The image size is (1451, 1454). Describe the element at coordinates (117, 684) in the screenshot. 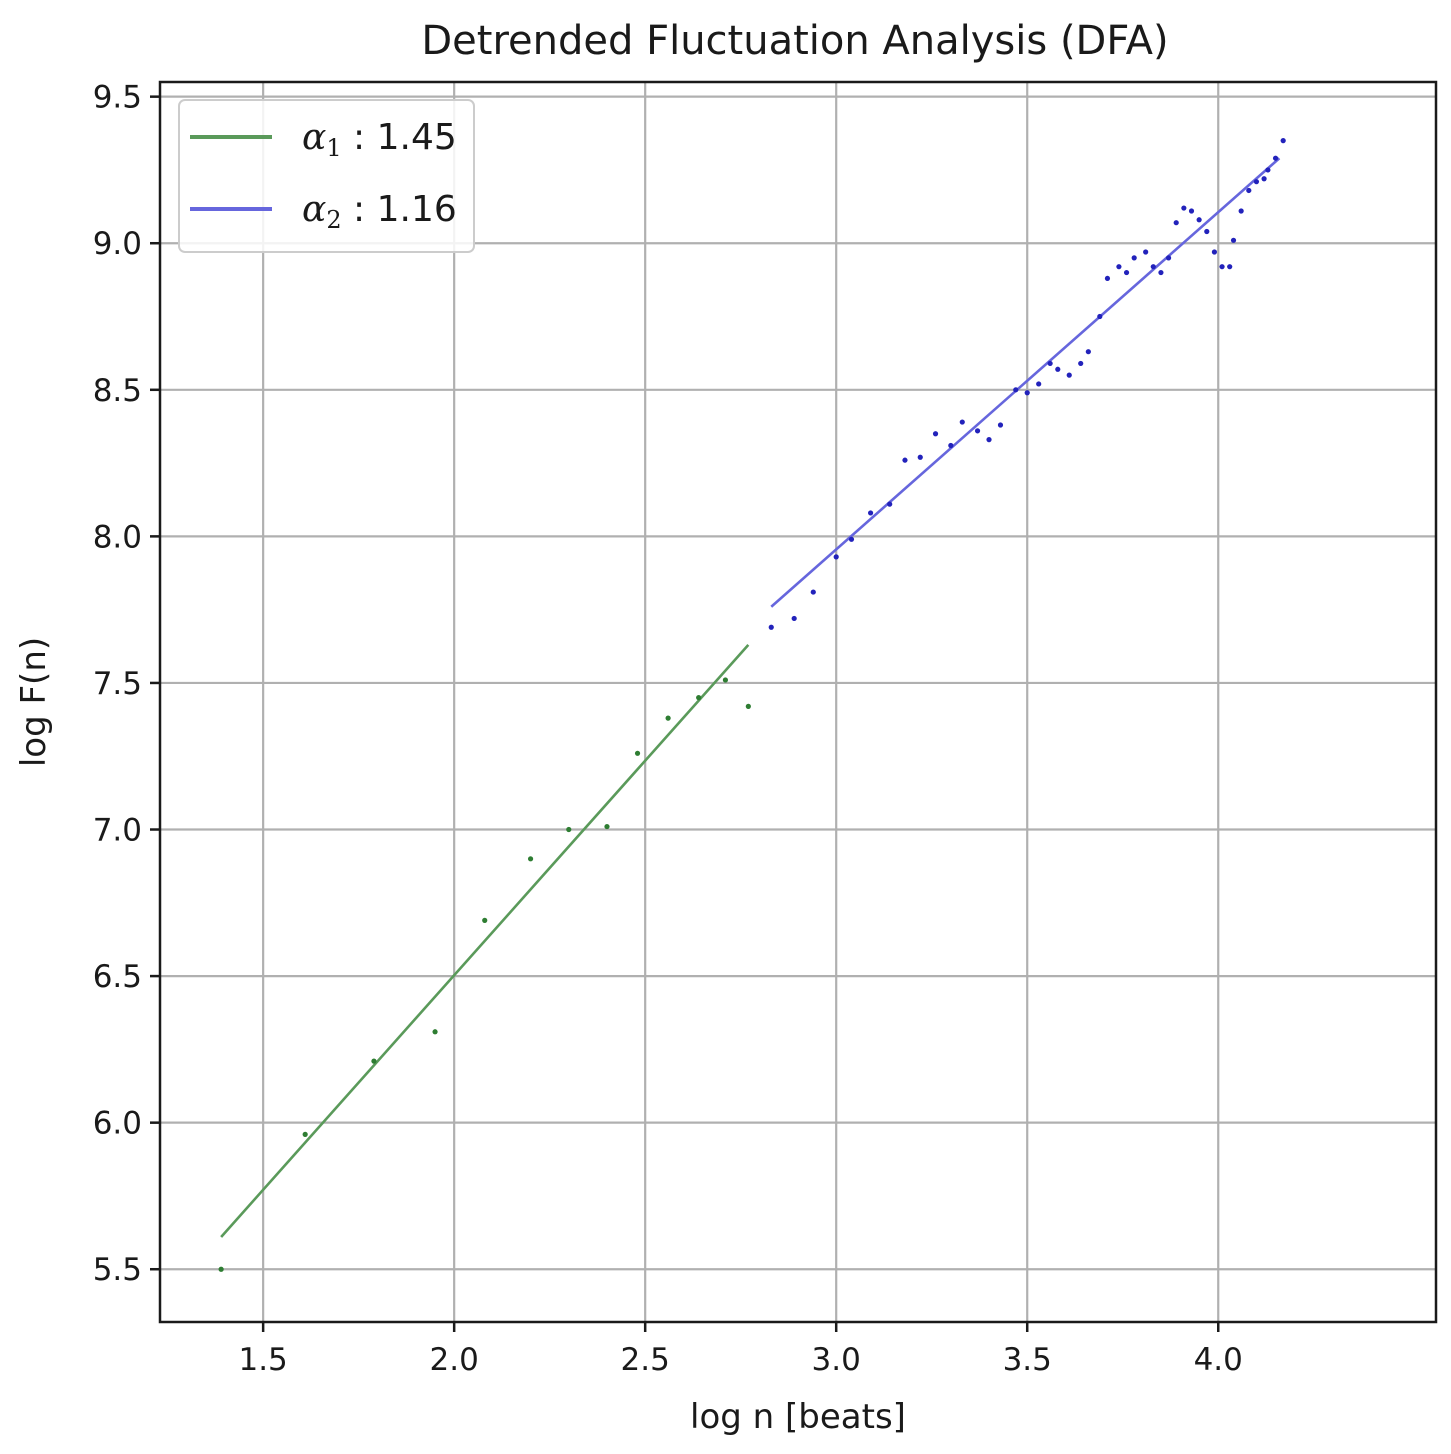

I see `y-tick-label: 7.5` at that location.